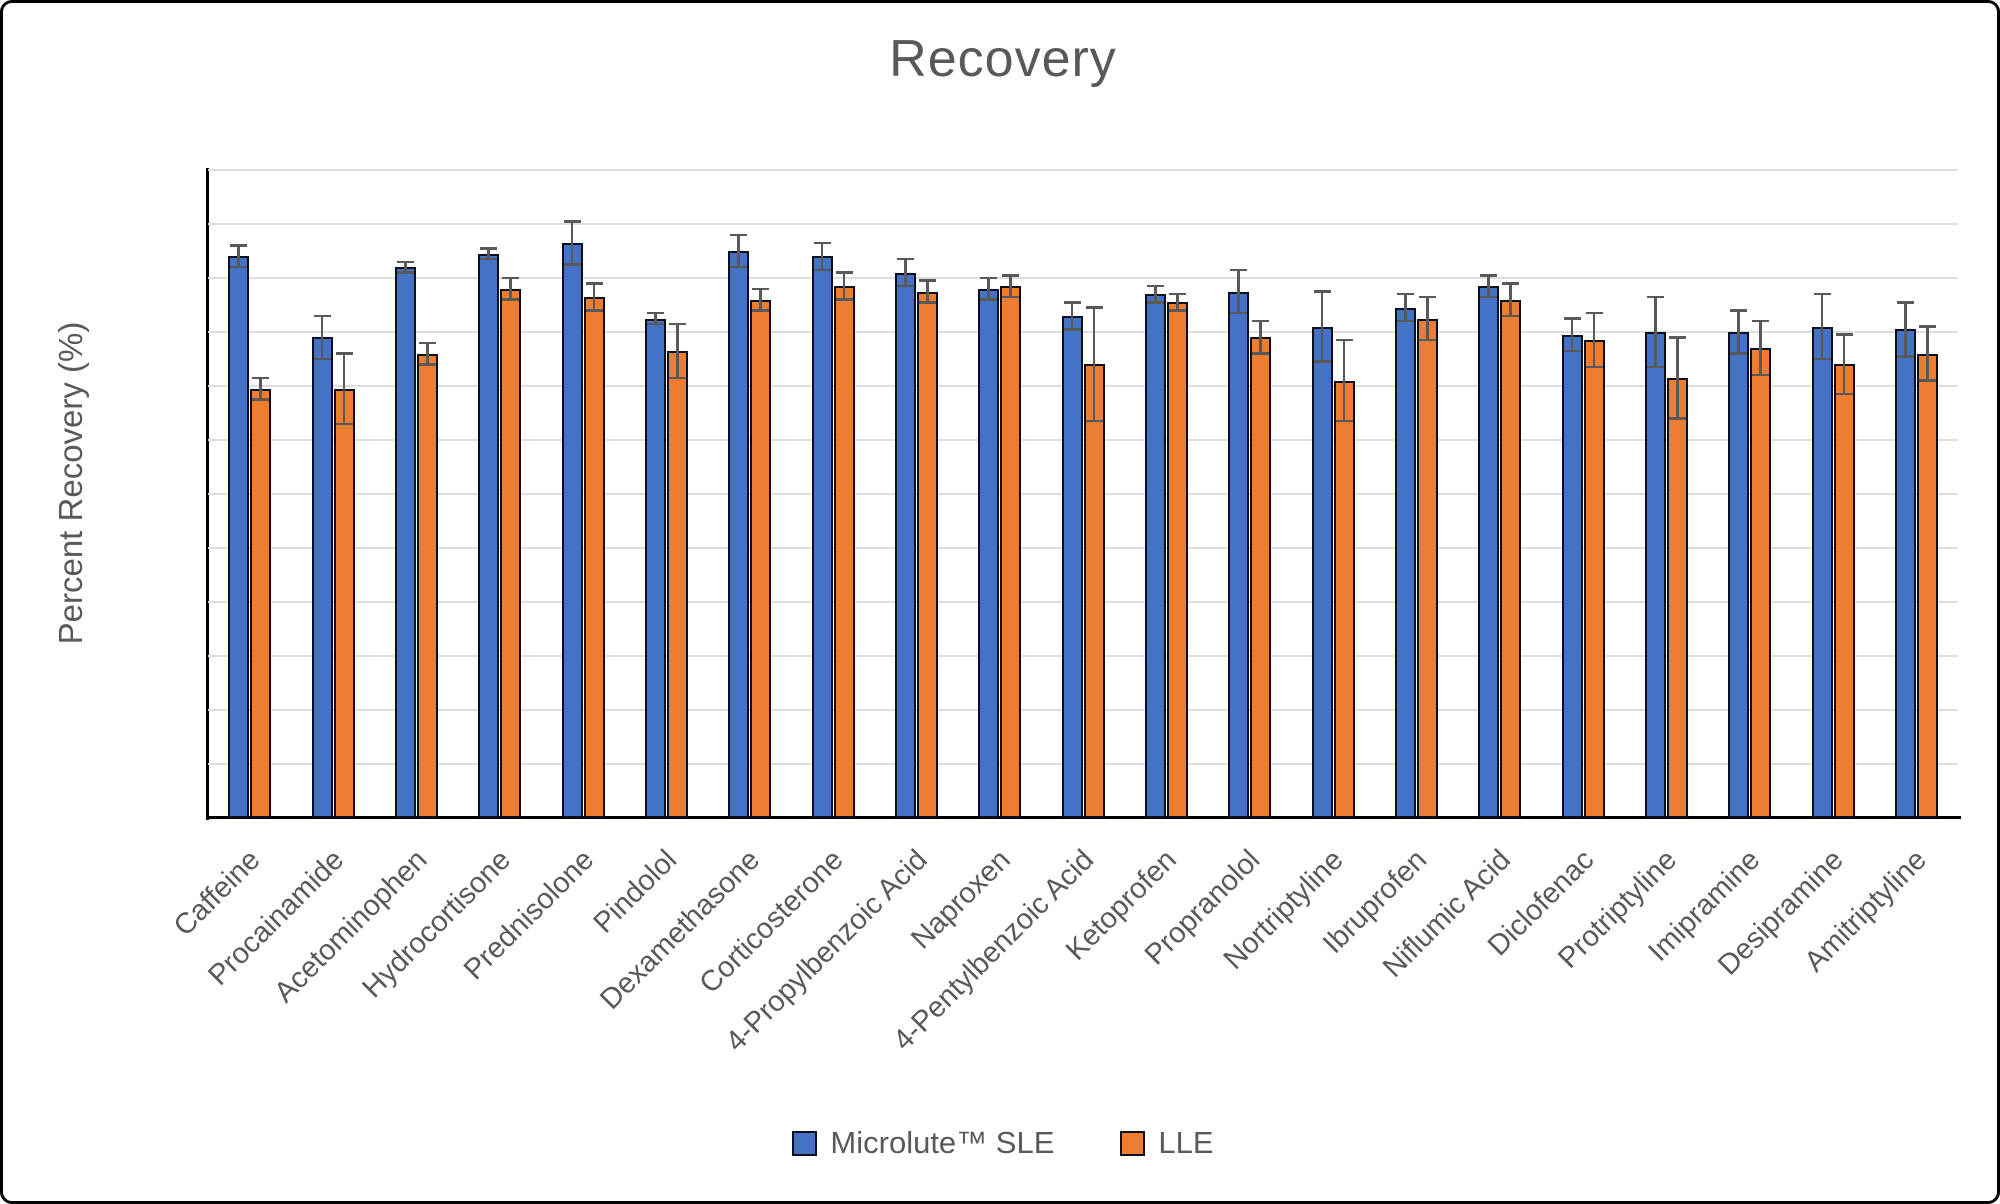 Image resolution: width=2000 pixels, height=1204 pixels. What do you see at coordinates (1094, 591) in the screenshot?
I see `bar-lle-4-pentylbenzoic-acid` at bounding box center [1094, 591].